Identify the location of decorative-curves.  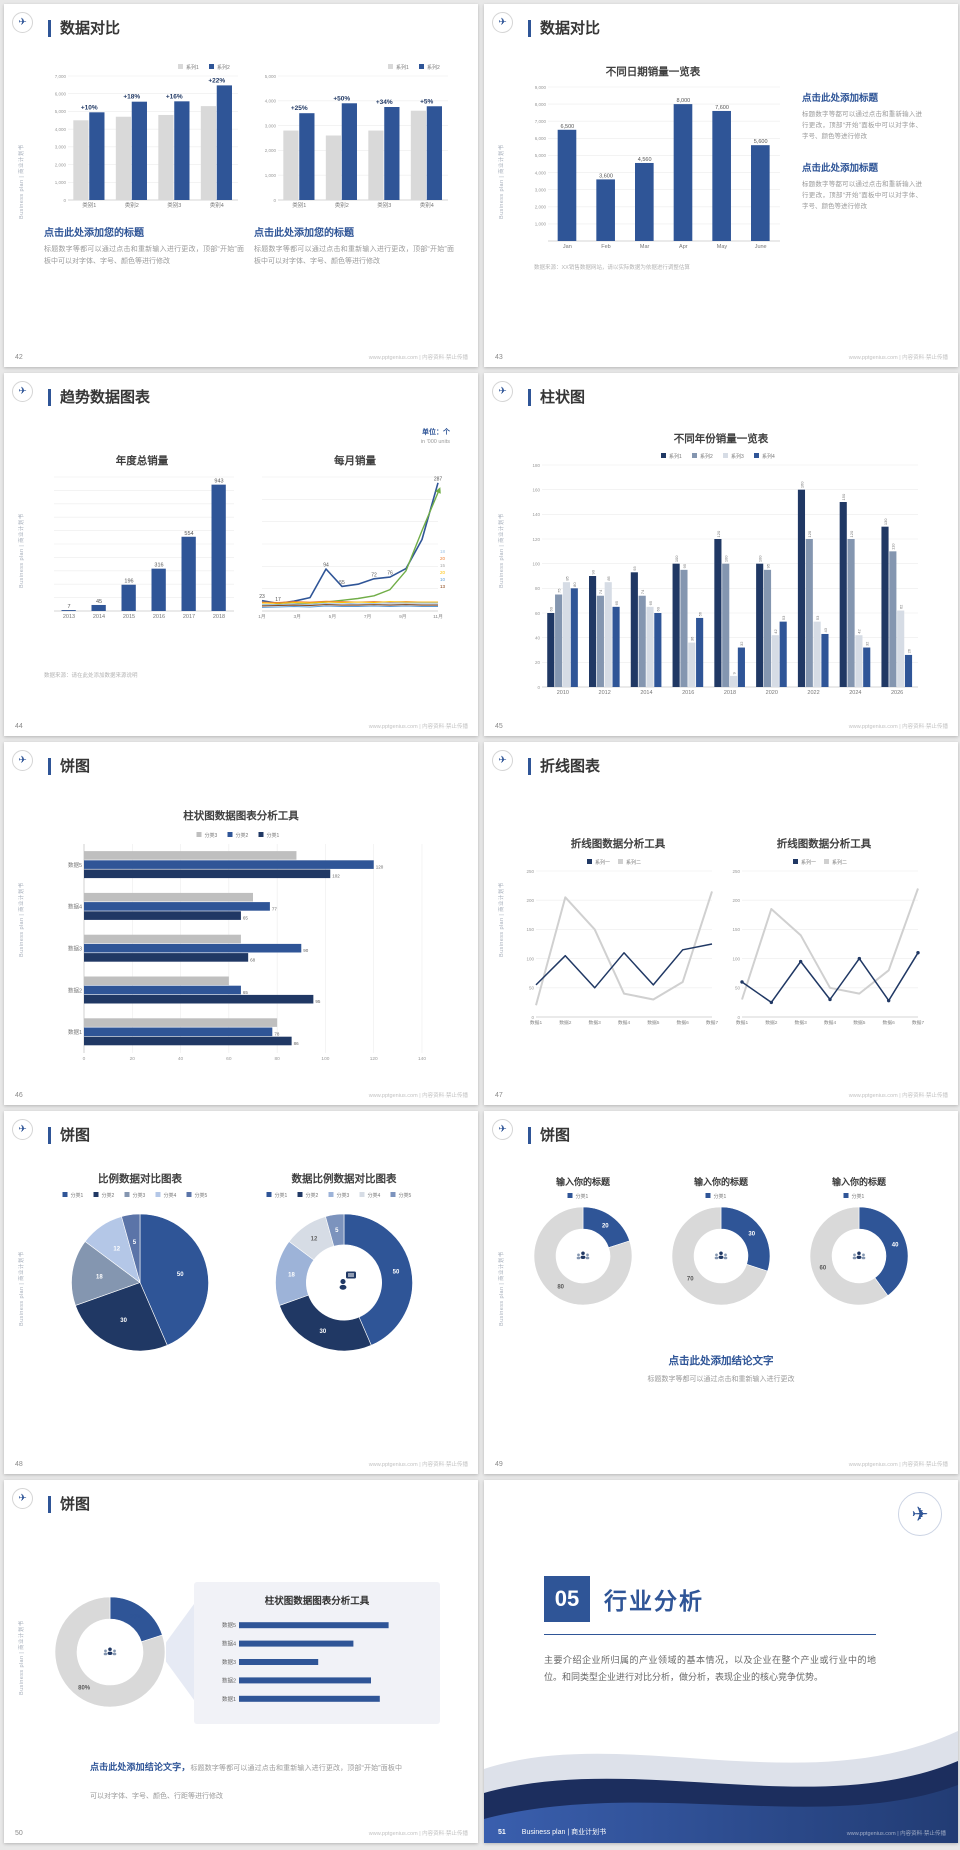
(721, 1787).